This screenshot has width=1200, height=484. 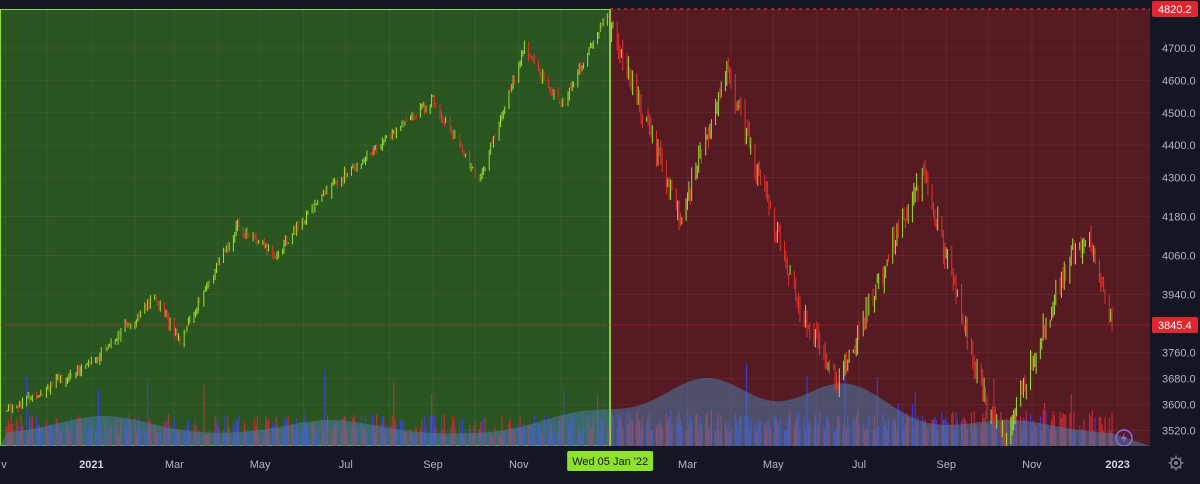 I want to click on last-price-badge, so click(x=1175, y=325).